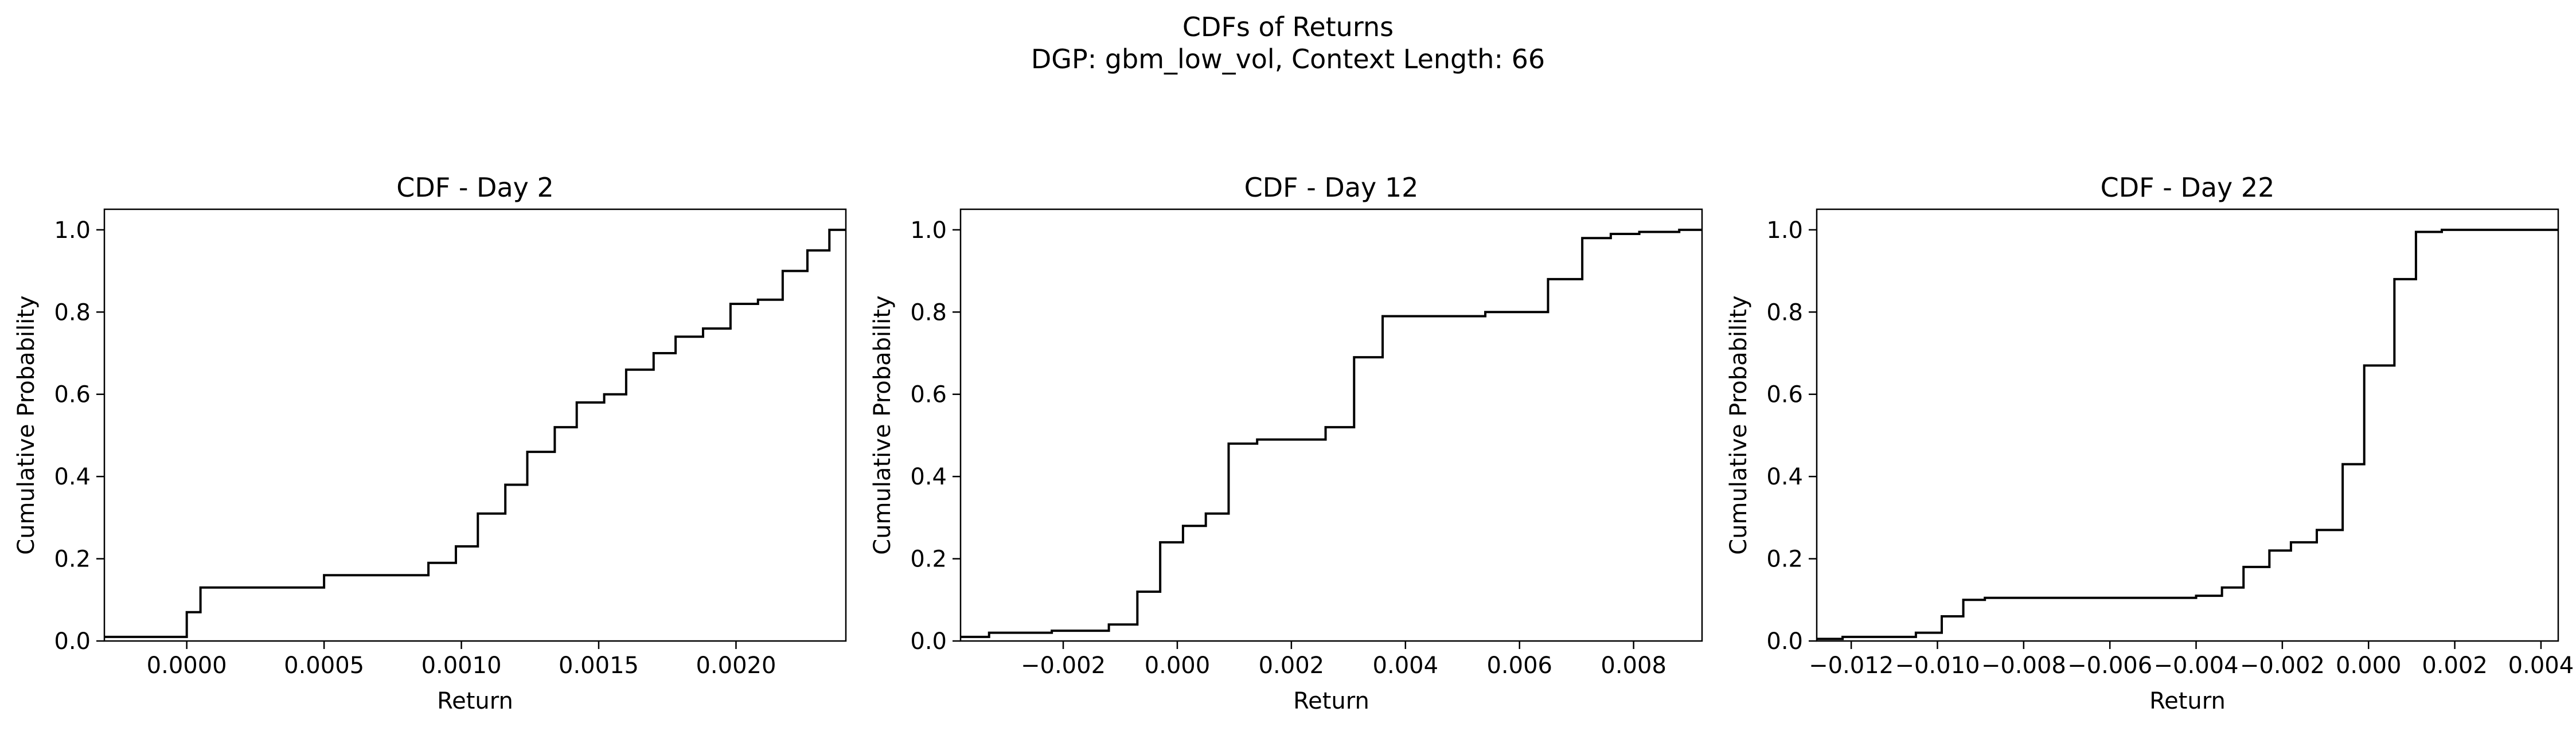  What do you see at coordinates (1852, 665) in the screenshot?
I see `x-tick-label: −0.012` at bounding box center [1852, 665].